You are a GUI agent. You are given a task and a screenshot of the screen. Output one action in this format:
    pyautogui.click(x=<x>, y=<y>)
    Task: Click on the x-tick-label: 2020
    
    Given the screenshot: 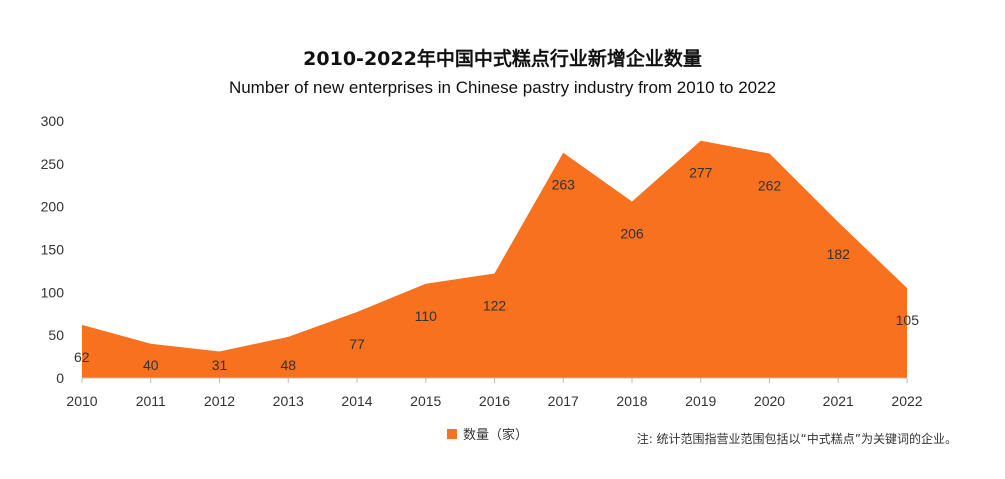 What is the action you would take?
    pyautogui.click(x=769, y=401)
    